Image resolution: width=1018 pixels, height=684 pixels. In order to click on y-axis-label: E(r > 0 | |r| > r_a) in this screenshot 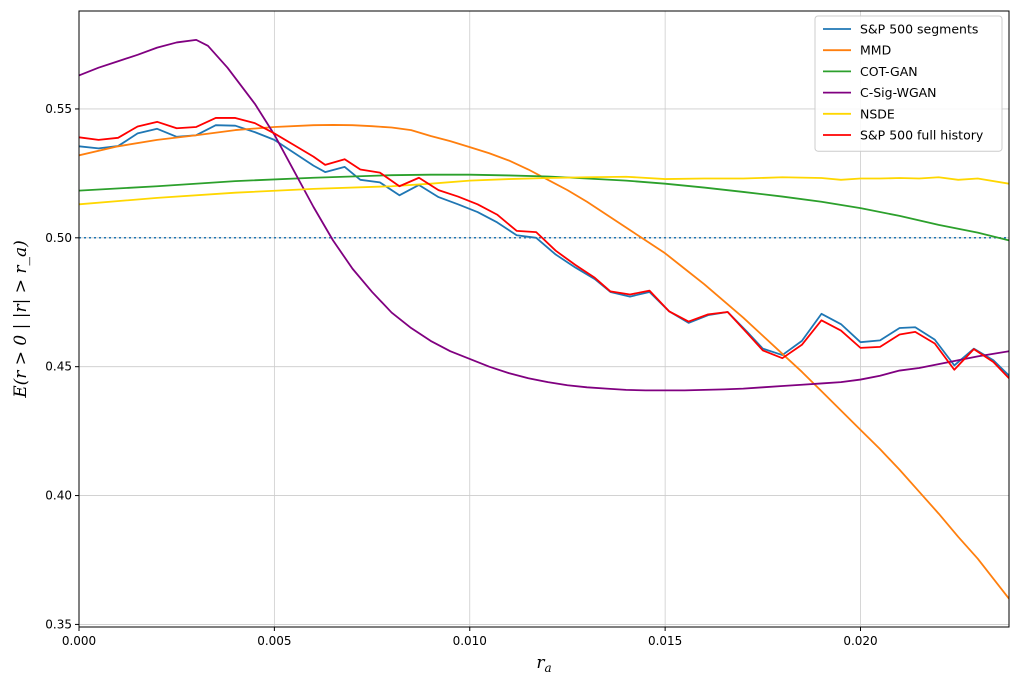, I will do `click(21, 319)`.